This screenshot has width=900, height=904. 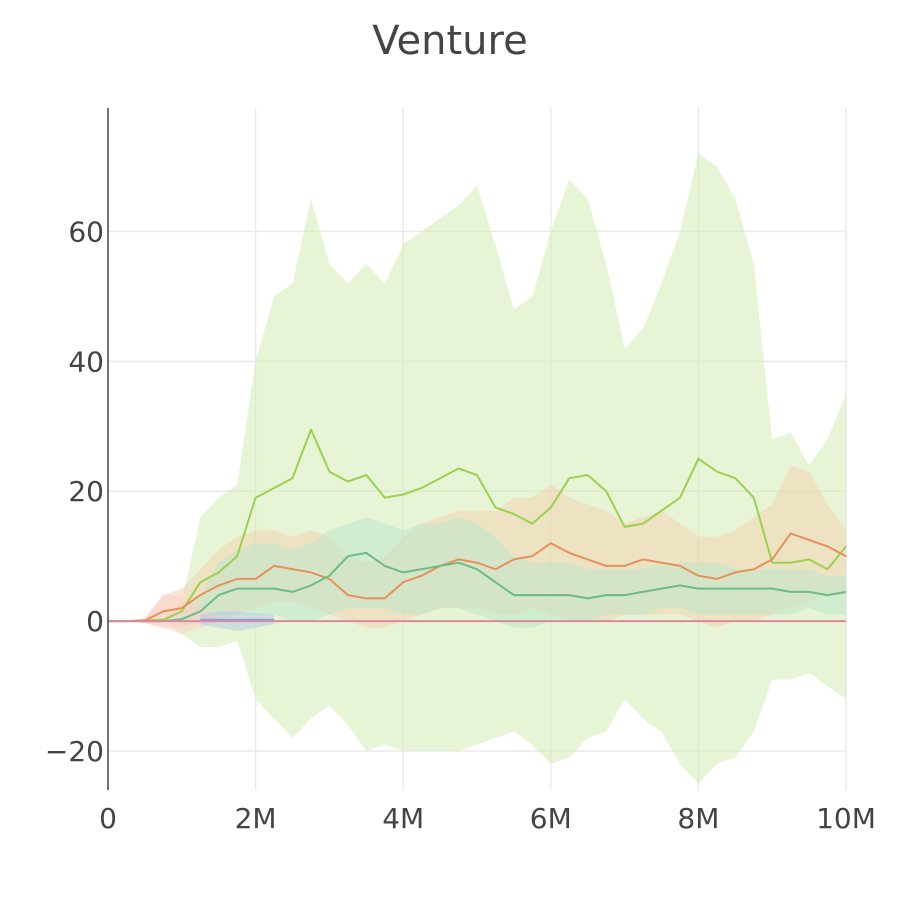 I want to click on x-tick-label: 4M, so click(x=403, y=818).